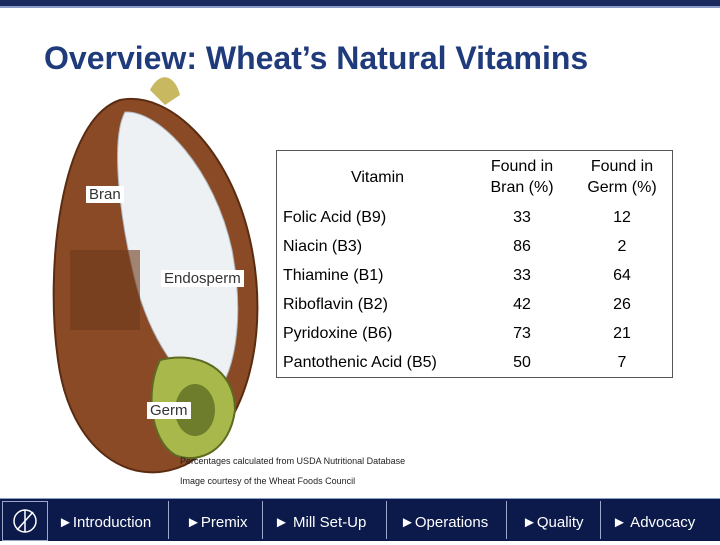  Describe the element at coordinates (522, 246) in the screenshot. I see `table-cell: 86` at that location.